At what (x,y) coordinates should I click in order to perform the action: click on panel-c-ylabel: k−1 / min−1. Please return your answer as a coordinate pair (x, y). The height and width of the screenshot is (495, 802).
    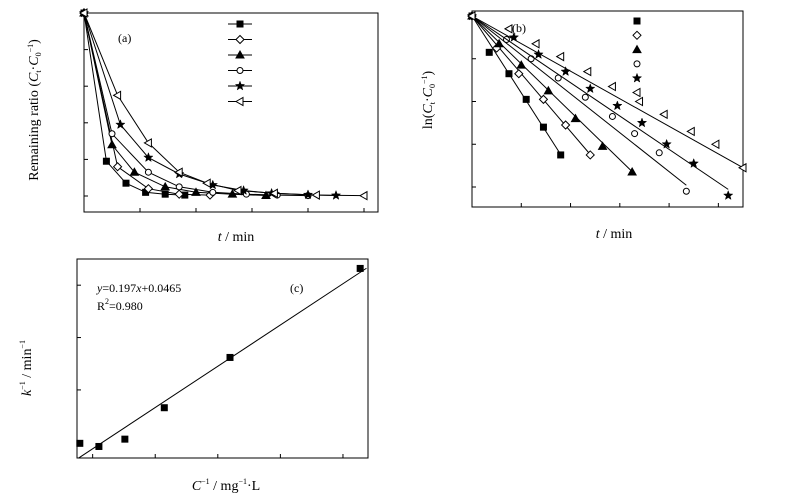
    Looking at the image, I should click on (26, 368).